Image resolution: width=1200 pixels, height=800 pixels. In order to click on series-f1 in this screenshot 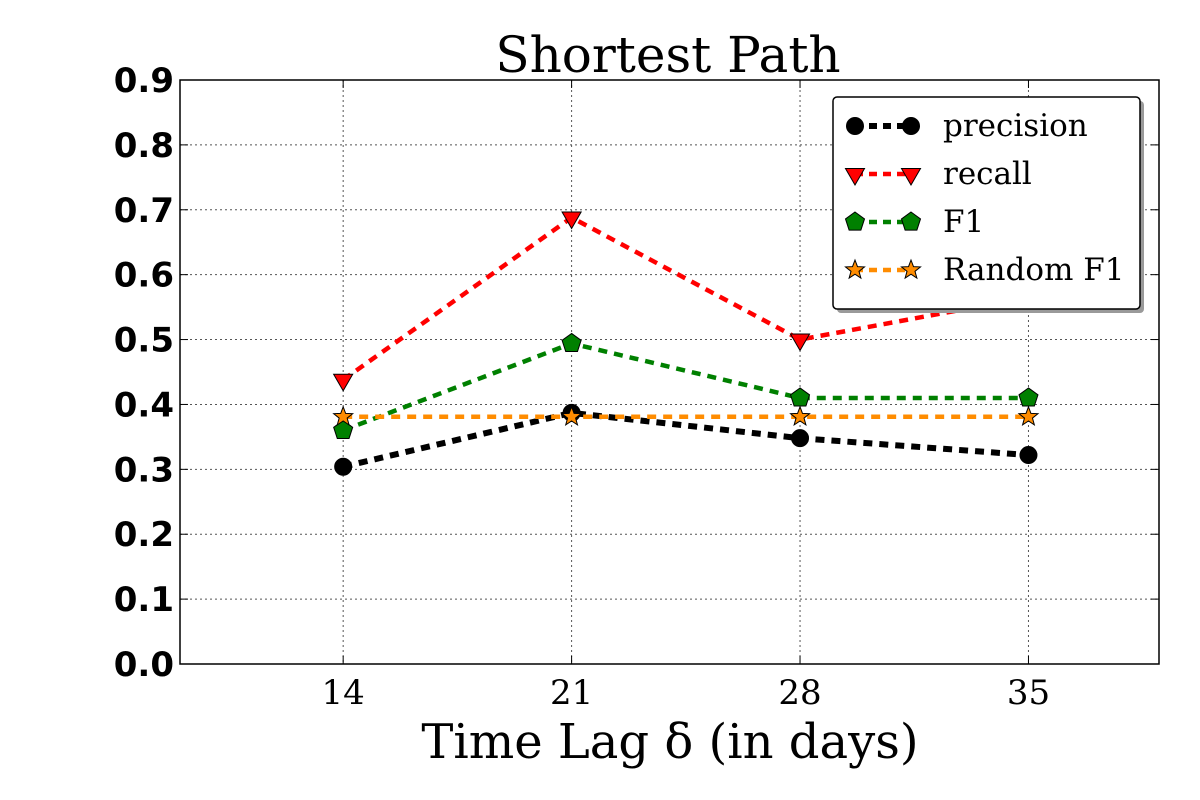, I will do `click(686, 385)`.